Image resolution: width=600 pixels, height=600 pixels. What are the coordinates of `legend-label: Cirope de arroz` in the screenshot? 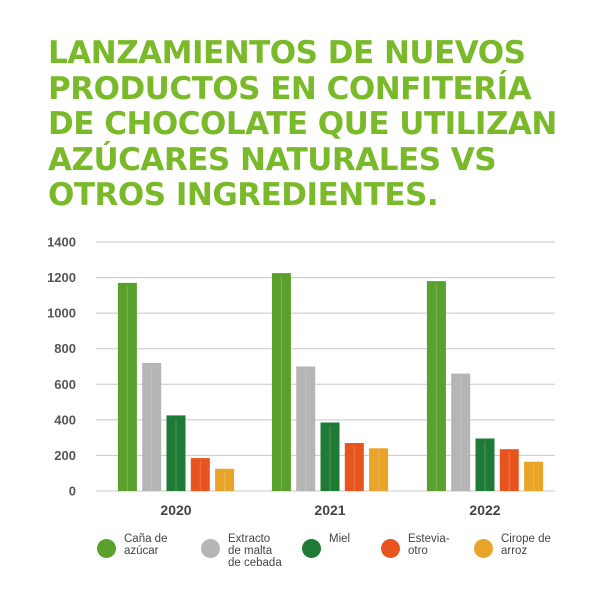 It's located at (526, 545).